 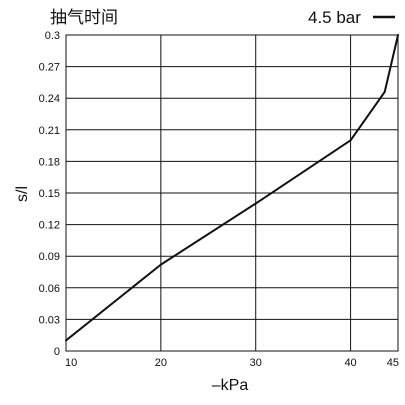 I want to click on y-tick-label: 0.06, so click(x=49, y=289).